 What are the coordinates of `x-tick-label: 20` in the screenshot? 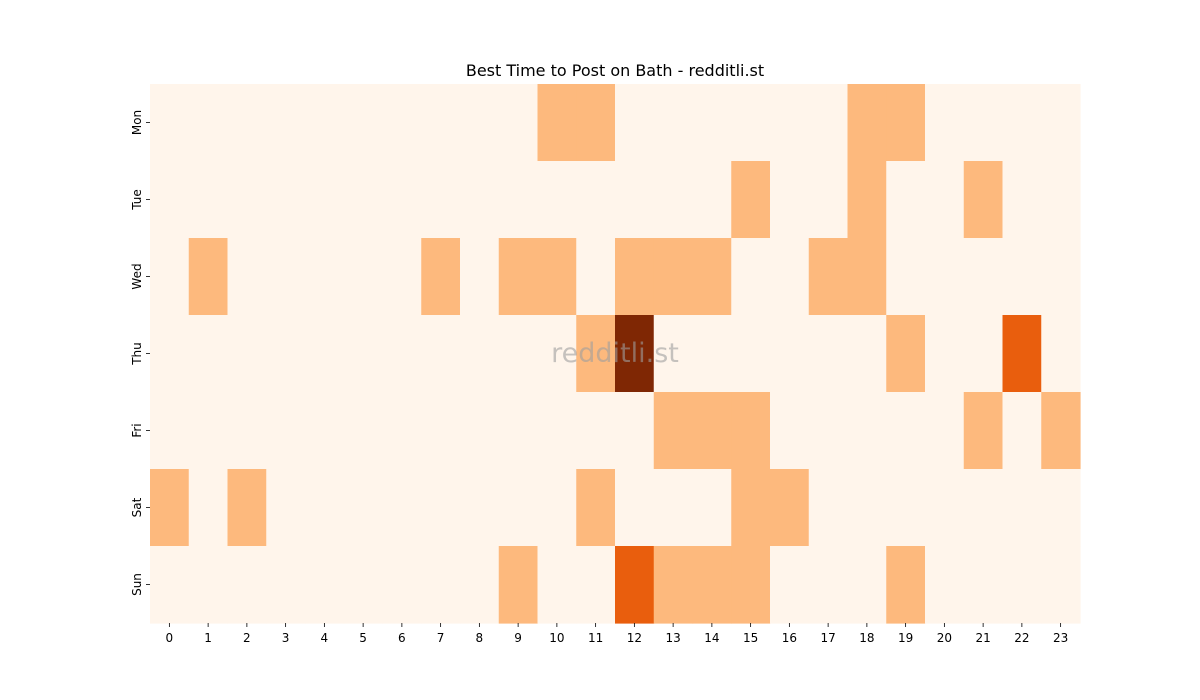 It's located at (944, 638).